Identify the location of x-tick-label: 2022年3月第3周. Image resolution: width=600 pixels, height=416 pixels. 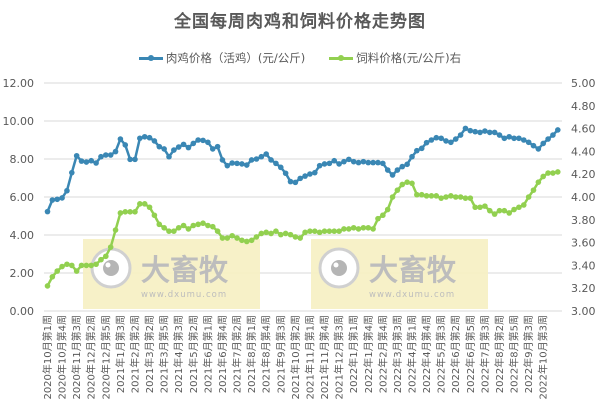
(397, 354).